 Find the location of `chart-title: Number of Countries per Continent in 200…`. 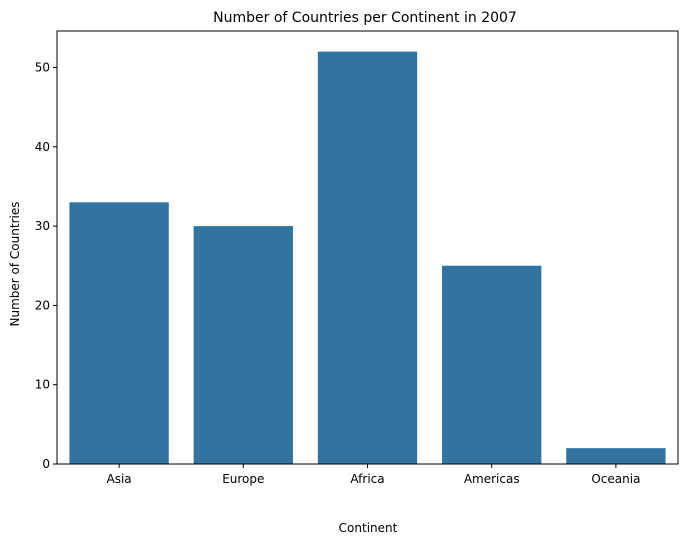

chart-title: Number of Countries per Continent in 200… is located at coordinates (365, 18).